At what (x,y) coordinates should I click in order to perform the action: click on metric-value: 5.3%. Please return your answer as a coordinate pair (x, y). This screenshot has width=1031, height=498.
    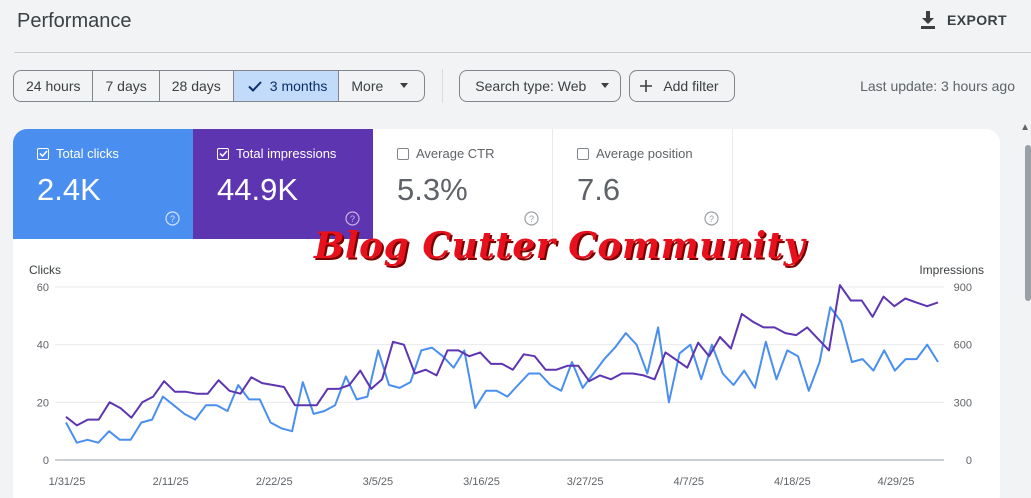
    Looking at the image, I should click on (432, 189).